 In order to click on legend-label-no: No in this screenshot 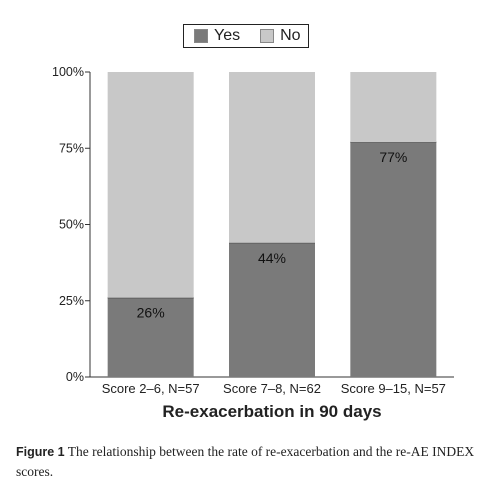, I will do `click(290, 35)`.